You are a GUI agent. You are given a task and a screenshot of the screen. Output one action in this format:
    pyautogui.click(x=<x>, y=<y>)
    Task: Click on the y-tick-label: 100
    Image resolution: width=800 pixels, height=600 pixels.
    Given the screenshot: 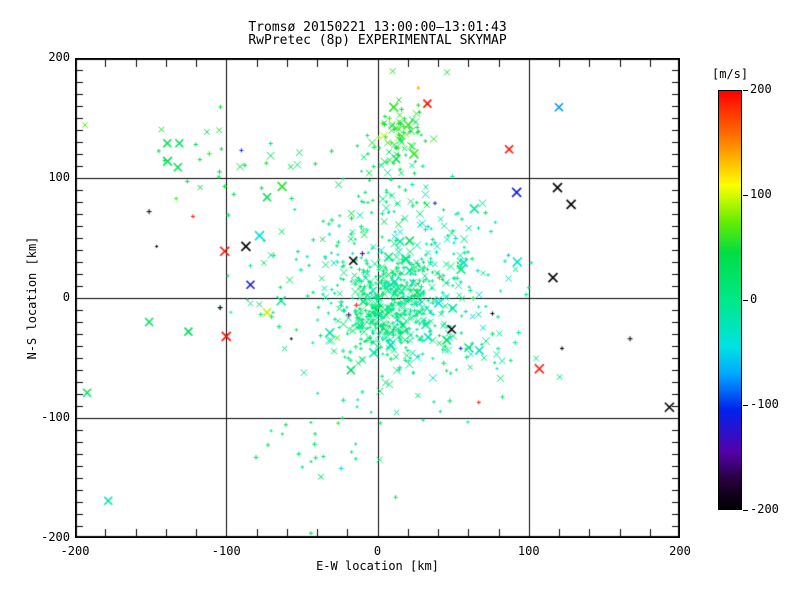 What is the action you would take?
    pyautogui.click(x=59, y=177)
    